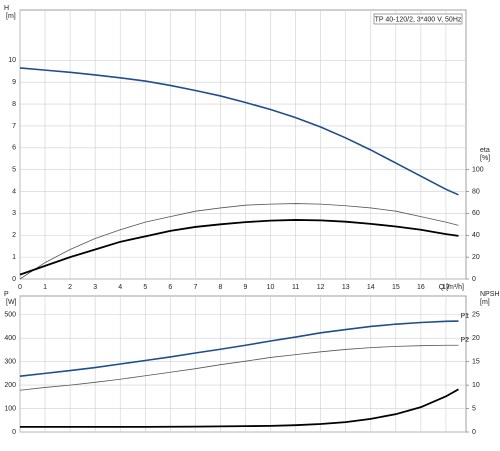 Image resolution: width=500 pixels, height=451 pixels. What do you see at coordinates (371, 287) in the screenshot?
I see `x-tick-label: 14` at bounding box center [371, 287].